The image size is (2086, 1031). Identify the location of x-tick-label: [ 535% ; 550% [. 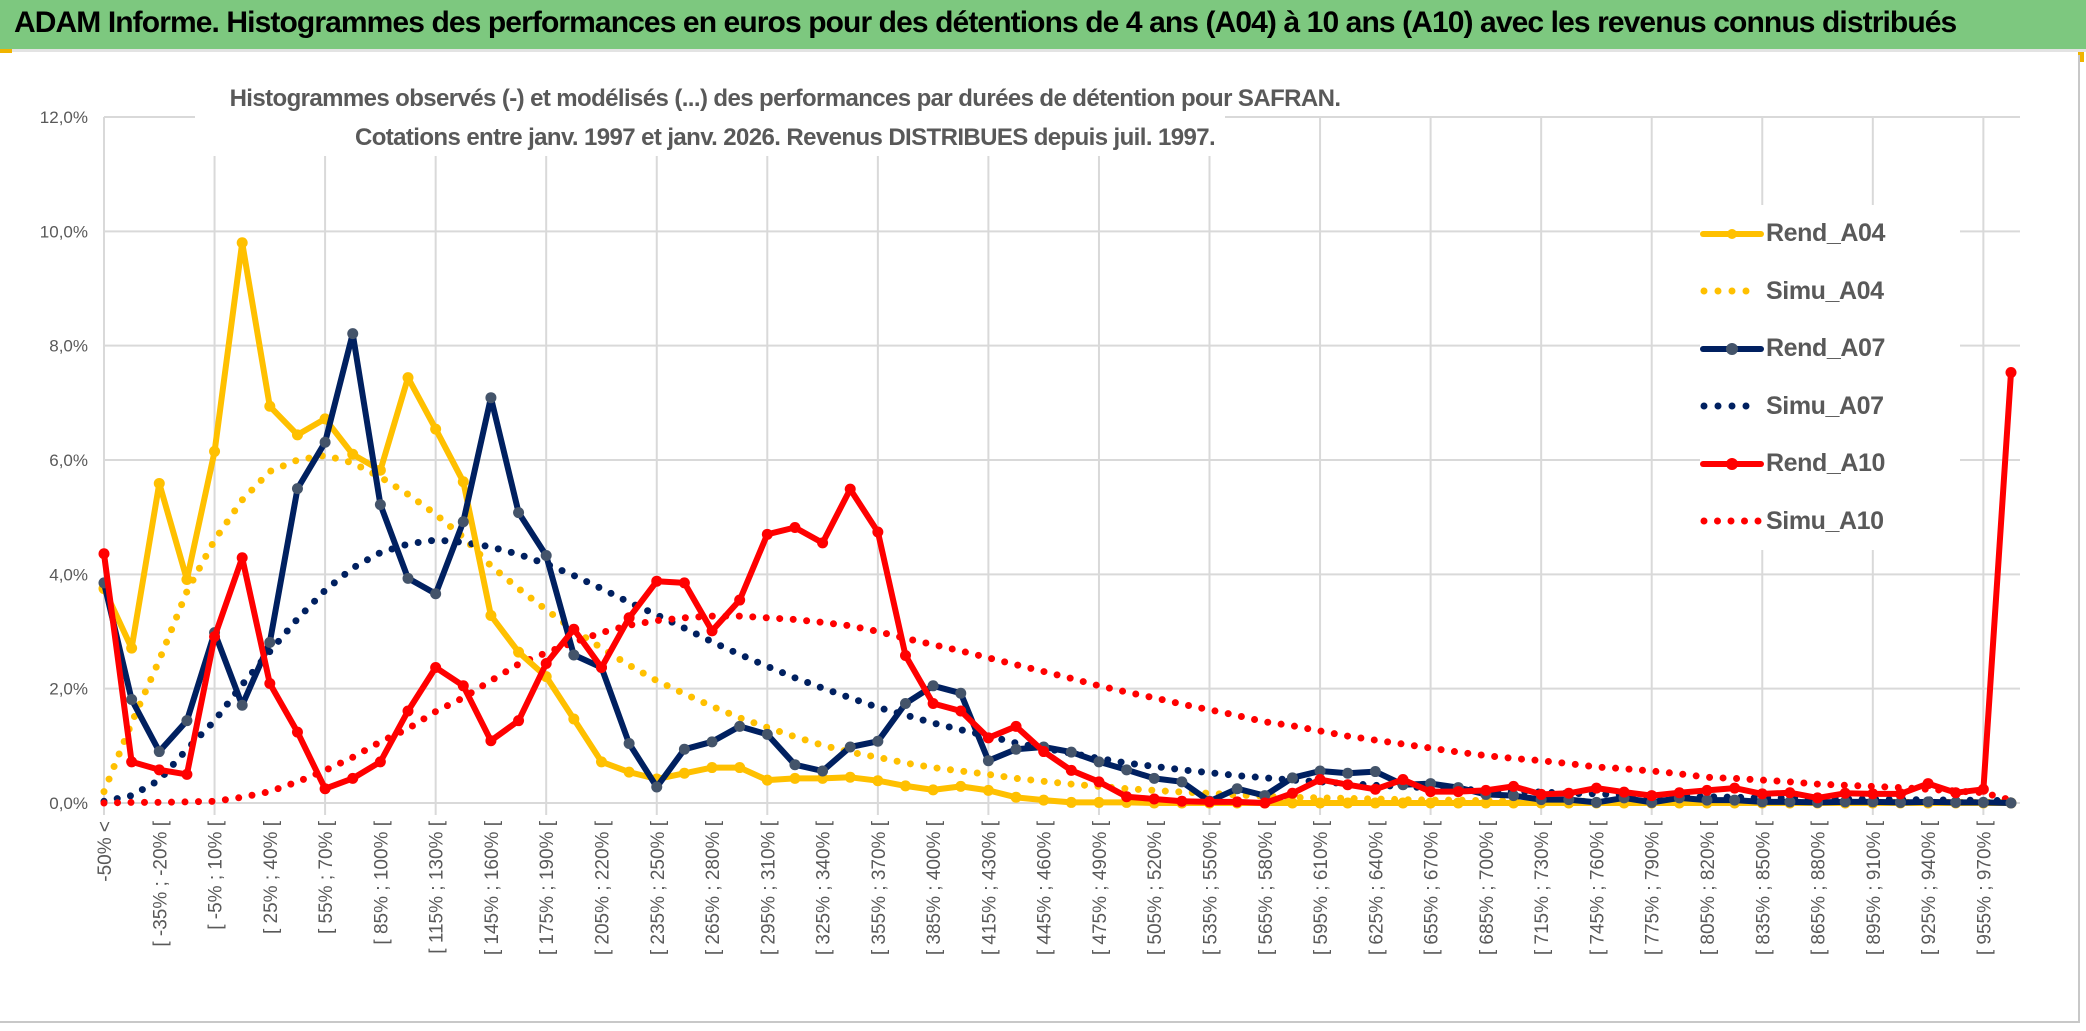
(1211, 887).